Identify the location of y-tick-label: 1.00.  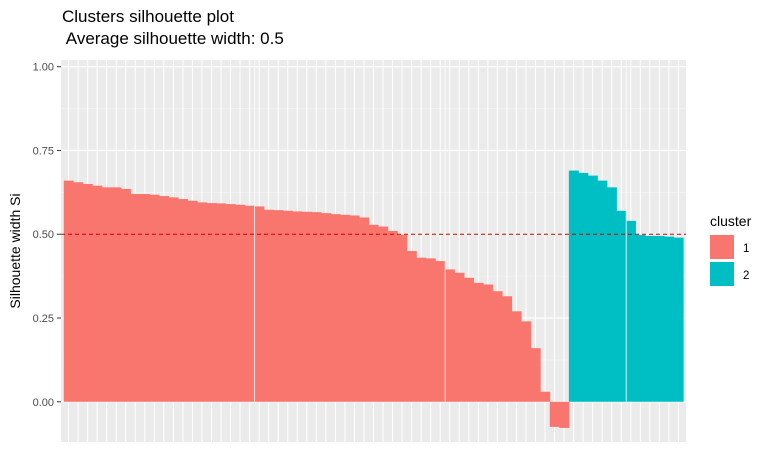
(43, 68).